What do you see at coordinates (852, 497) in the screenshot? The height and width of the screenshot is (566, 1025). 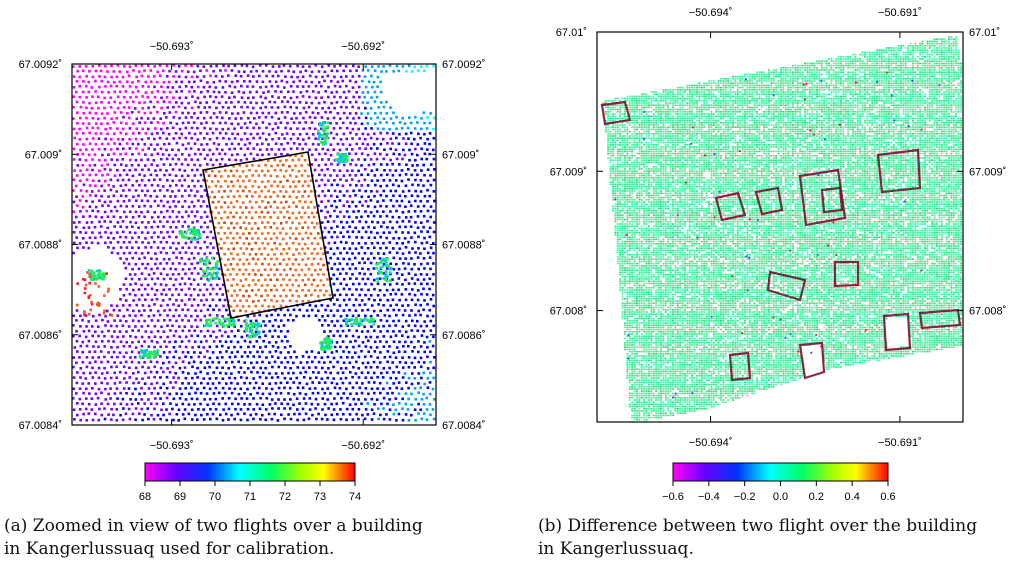 I see `colorbar-b-tick-label: 0.4` at bounding box center [852, 497].